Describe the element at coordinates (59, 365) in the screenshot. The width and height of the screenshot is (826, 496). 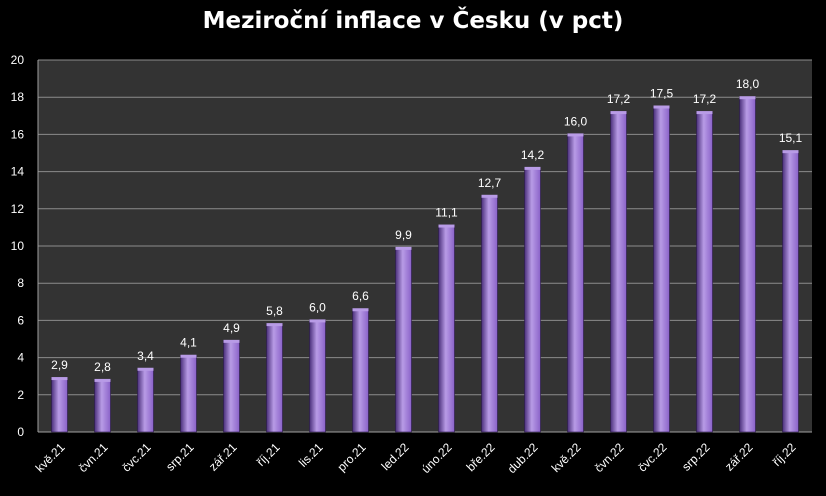
I see `data-label: 2,9` at that location.